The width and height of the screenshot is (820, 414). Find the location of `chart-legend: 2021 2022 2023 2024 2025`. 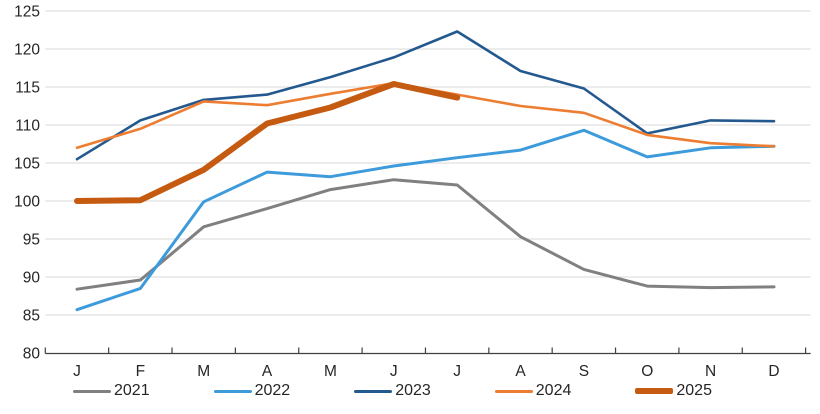

chart-legend: 2021 2022 2023 2024 2025 is located at coordinates (410, 391).